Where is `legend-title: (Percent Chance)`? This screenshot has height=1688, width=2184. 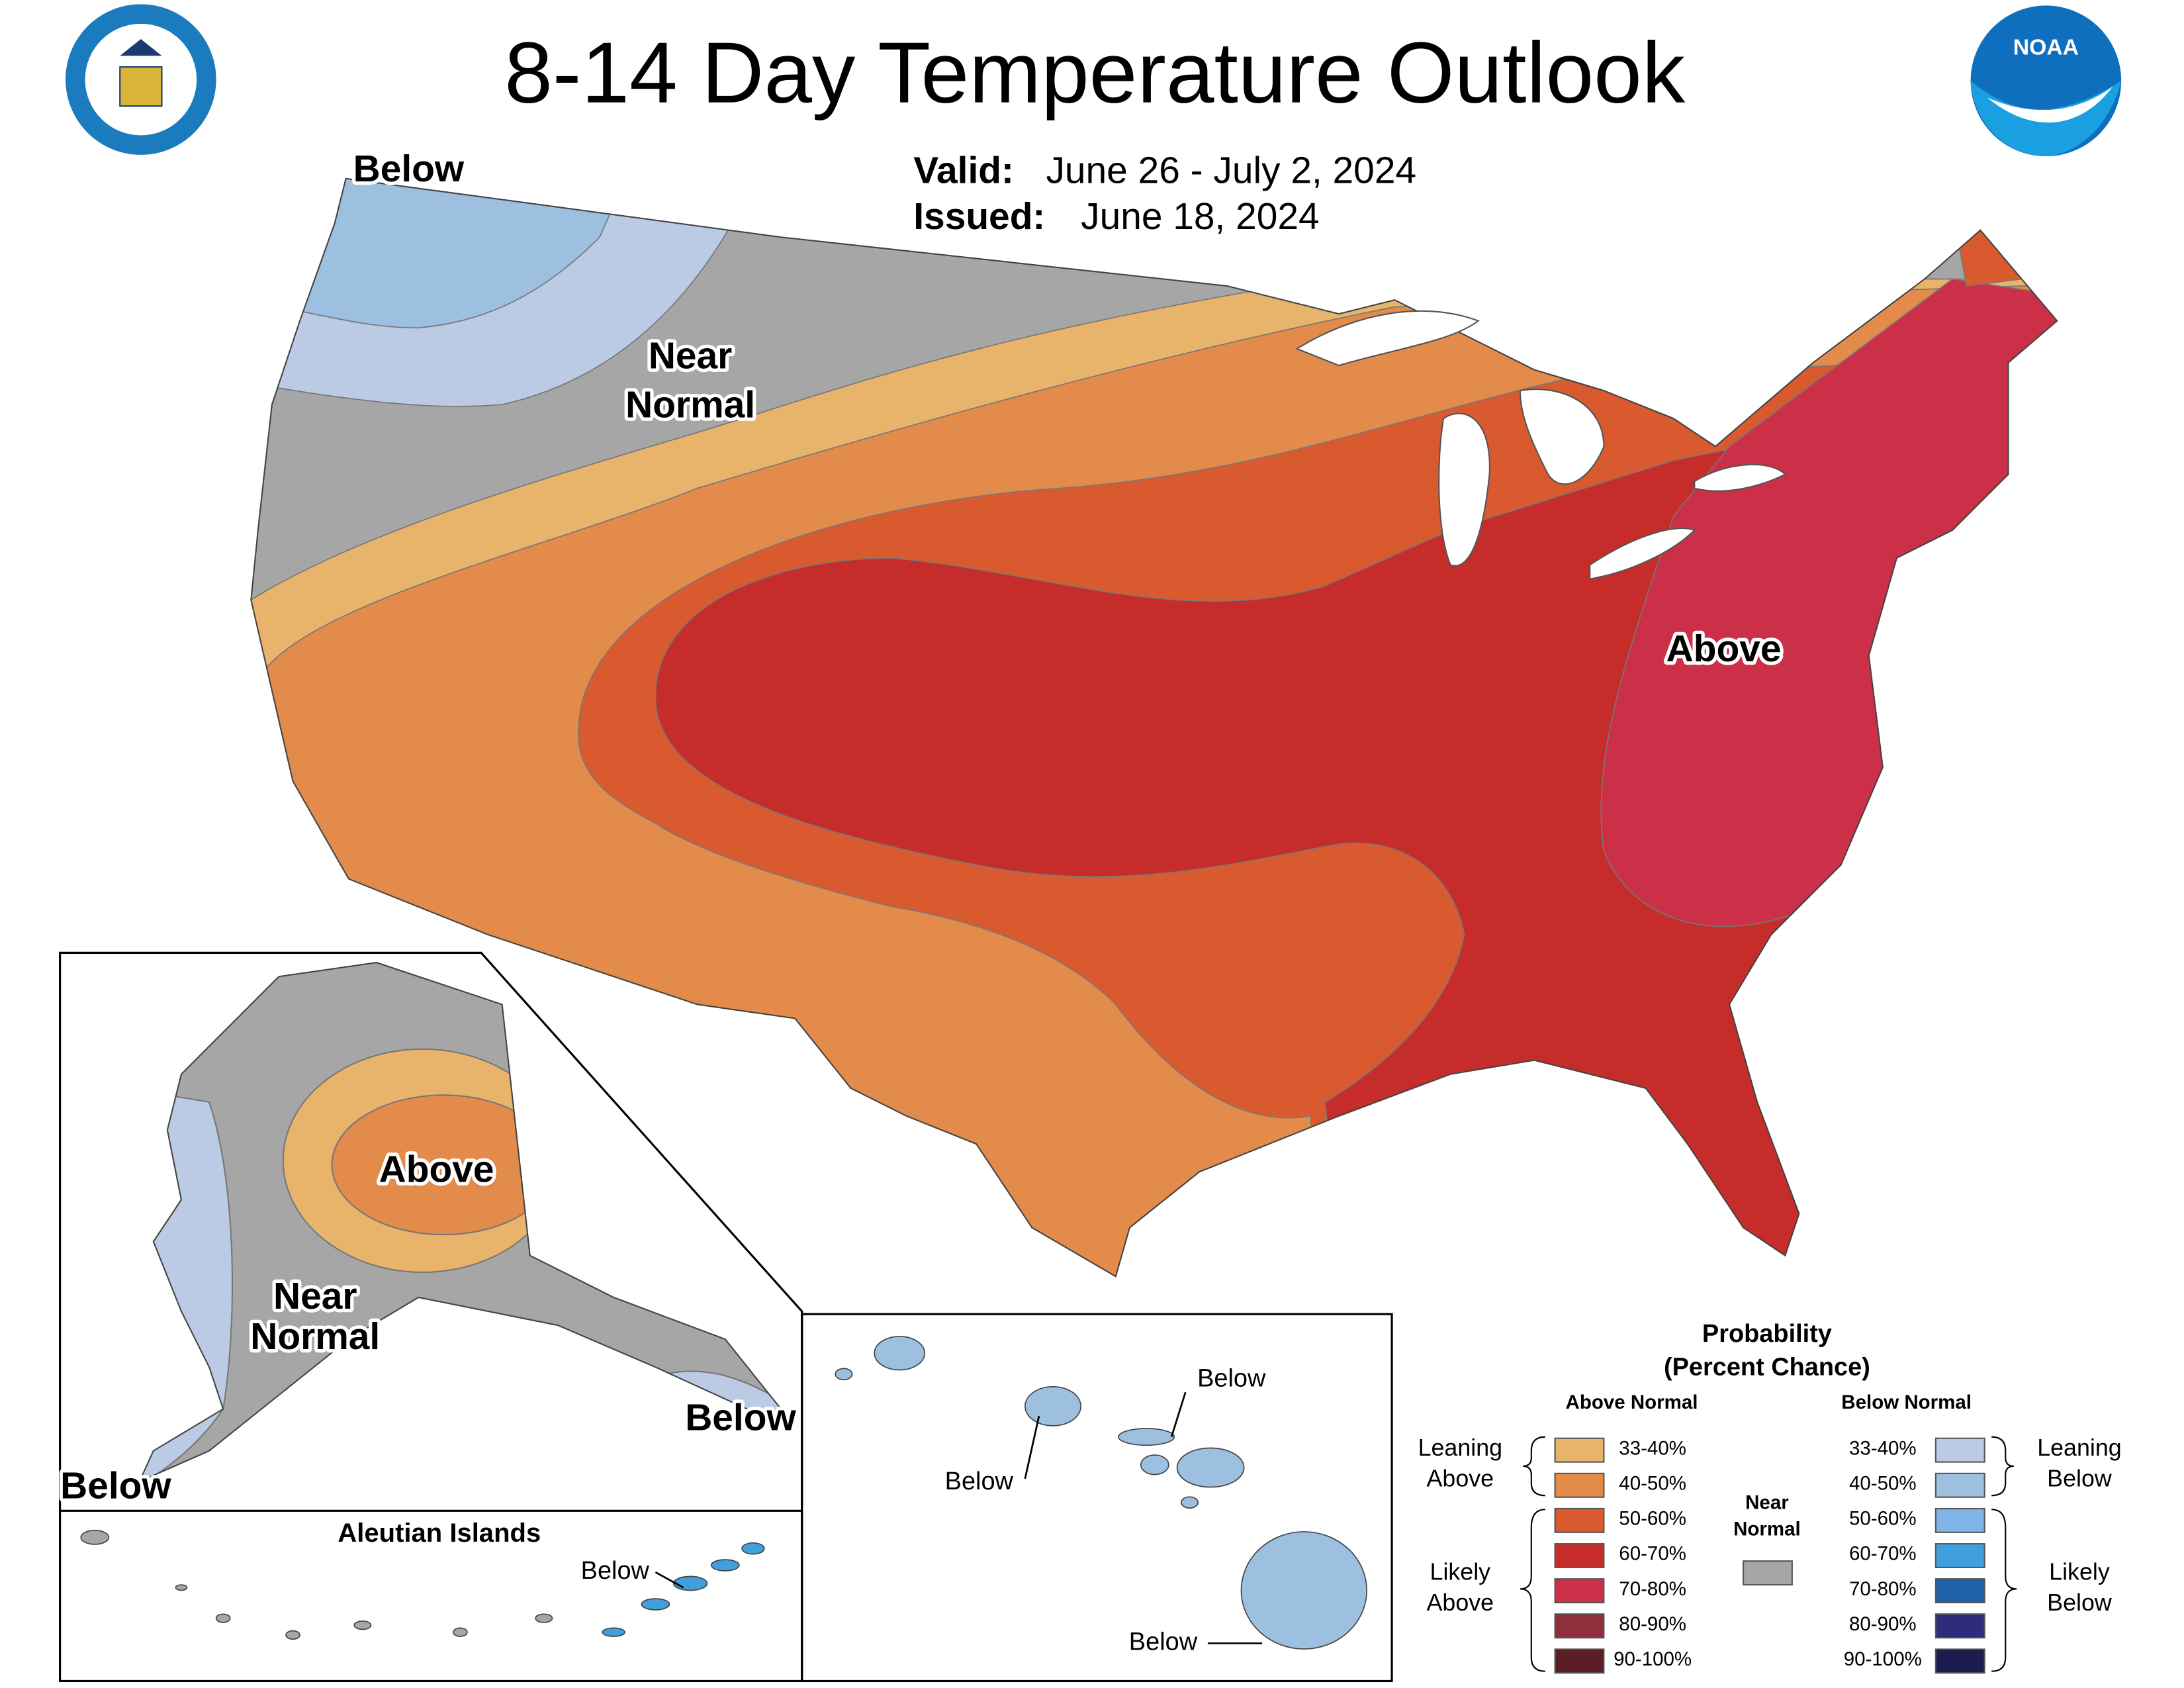
legend-title: (Percent Chance) is located at coordinates (1767, 1367).